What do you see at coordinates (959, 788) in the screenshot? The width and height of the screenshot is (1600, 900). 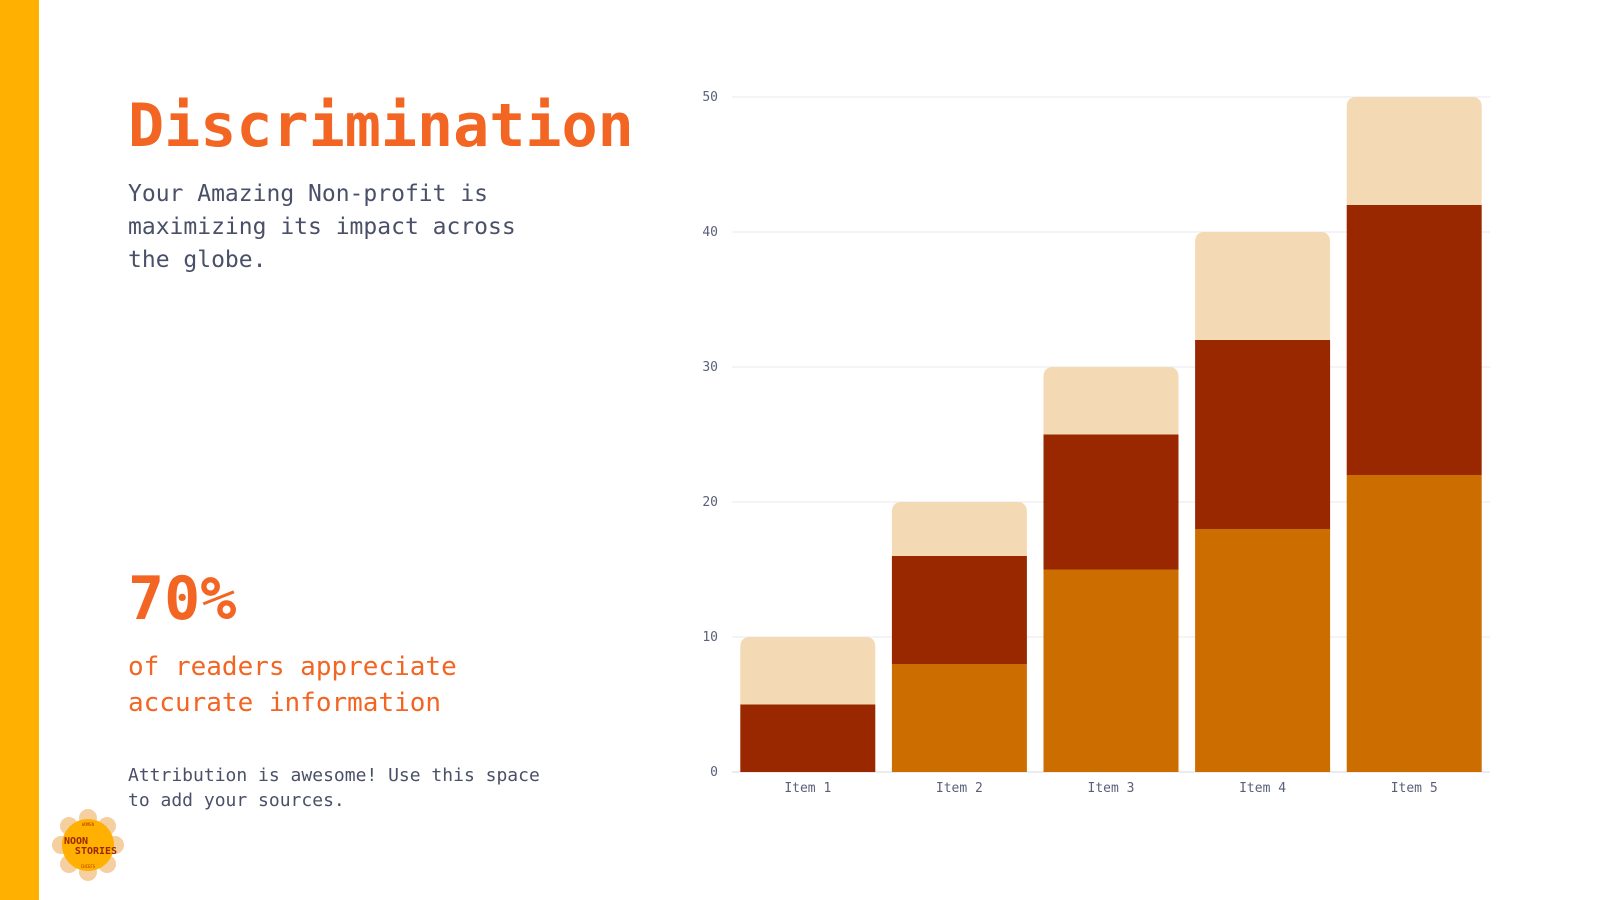 I see `x-tick-label: Item 2` at bounding box center [959, 788].